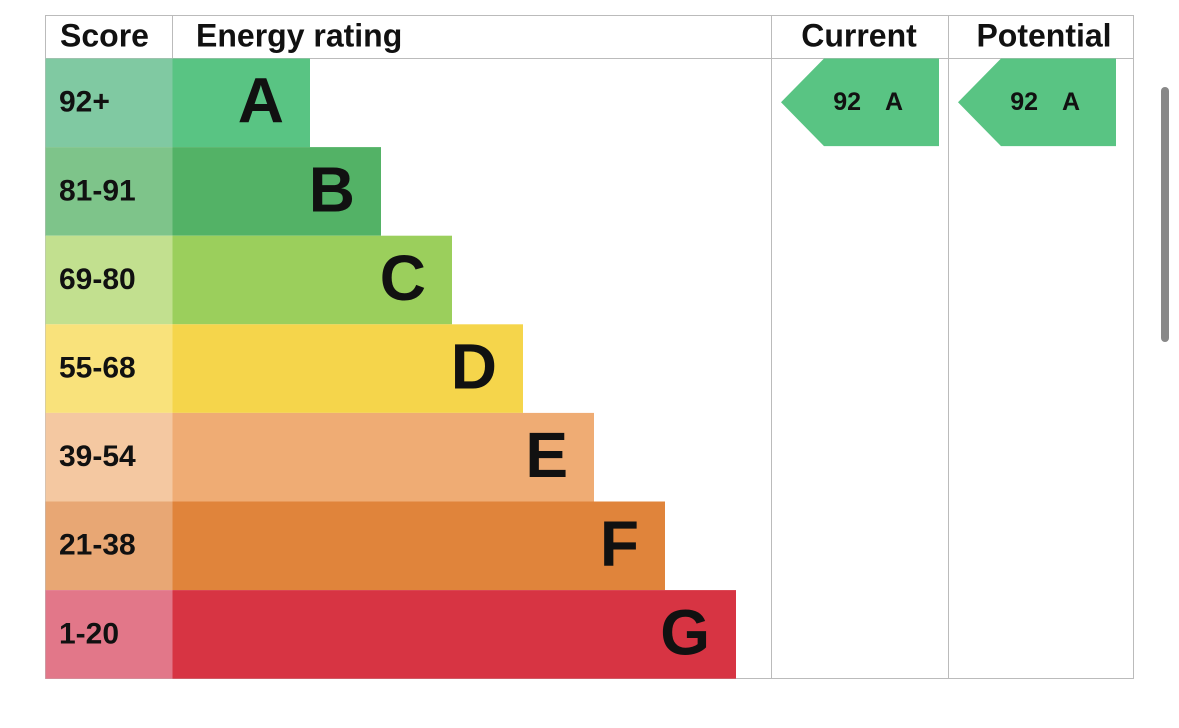  Describe the element at coordinates (619, 544) in the screenshot. I see `rating-letter: F` at that location.